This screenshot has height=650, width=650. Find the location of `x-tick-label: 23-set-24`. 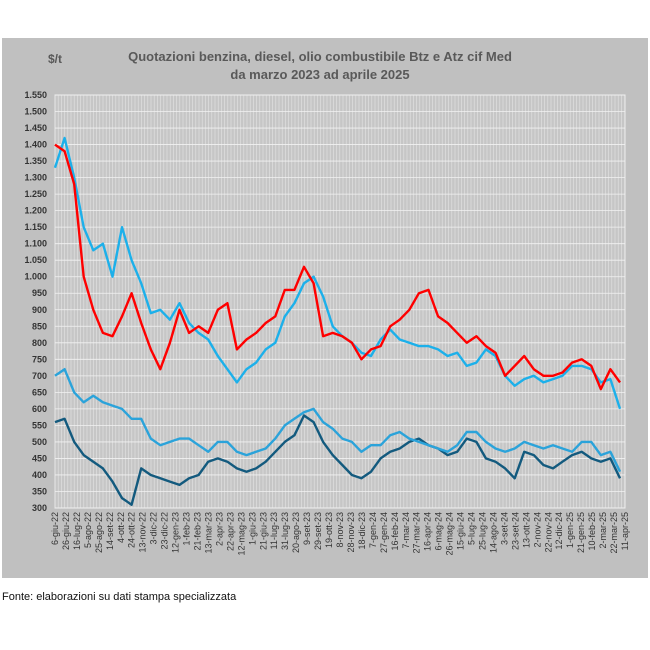

x-tick-label: 23-set-24 is located at coordinates (515, 531).